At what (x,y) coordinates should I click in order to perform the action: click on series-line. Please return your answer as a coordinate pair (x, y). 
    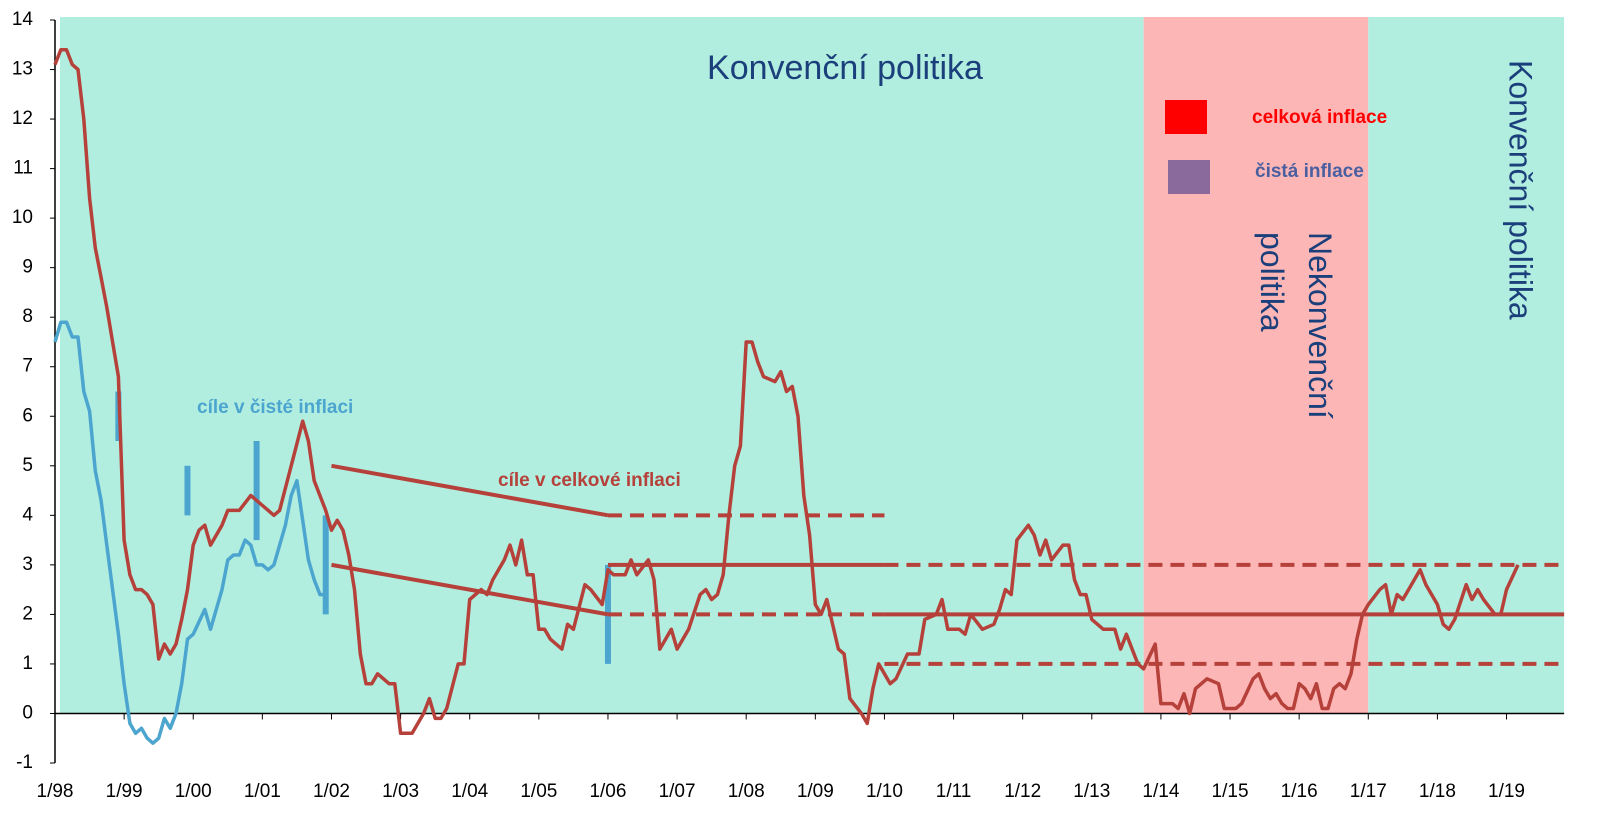
    Looking at the image, I should click on (189, 532).